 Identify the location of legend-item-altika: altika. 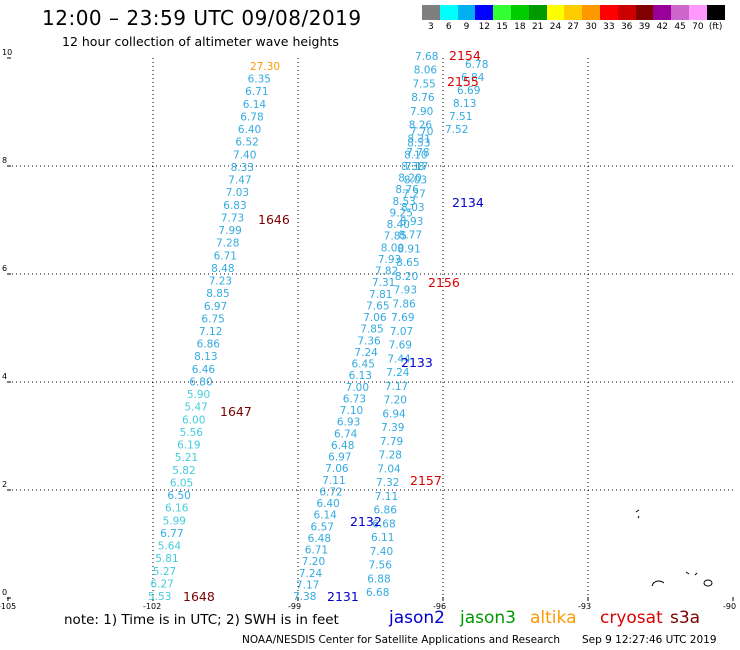
(553, 618).